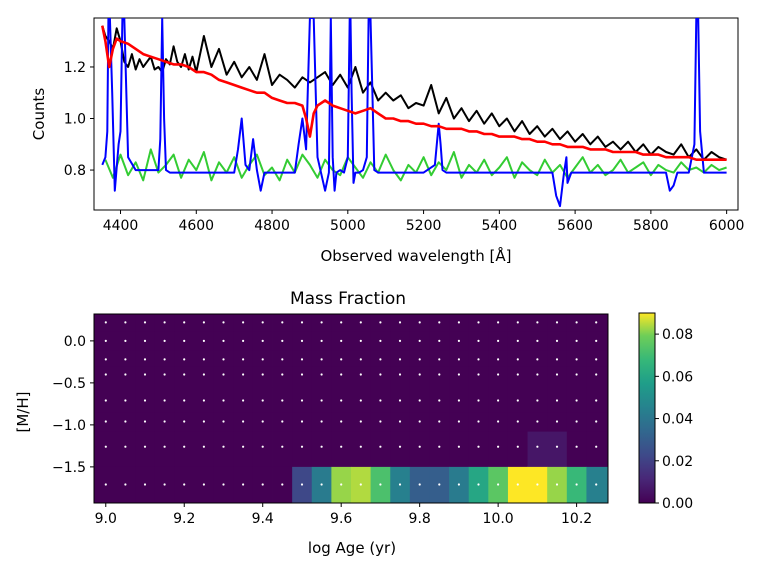 The height and width of the screenshot is (572, 763). I want to click on x-tick-label: 6000, so click(727, 226).